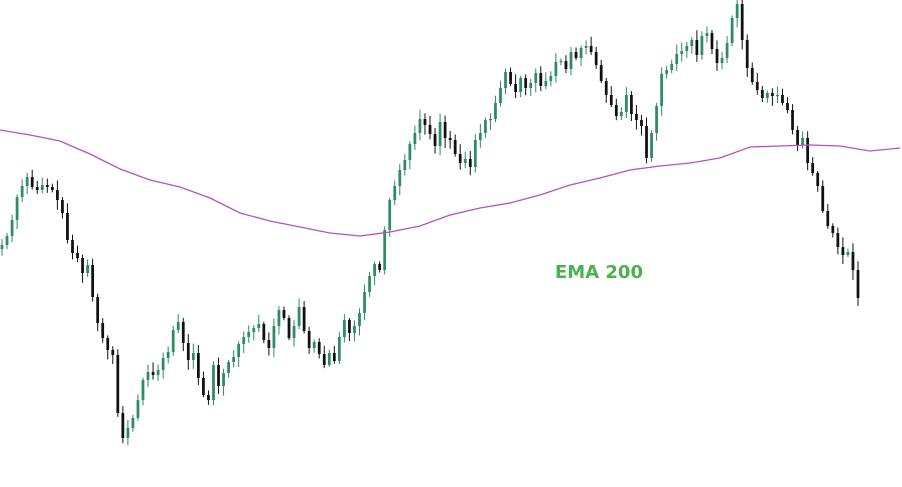 The width and height of the screenshot is (902, 487). What do you see at coordinates (599, 272) in the screenshot?
I see `ema-200-label: EMA 200` at bounding box center [599, 272].